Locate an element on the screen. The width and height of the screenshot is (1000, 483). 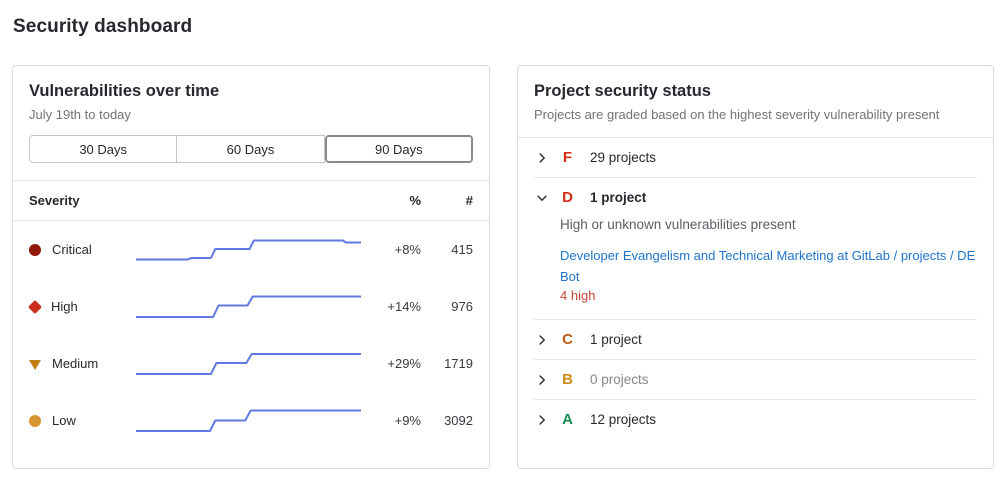
date-range-label: July 19th to today is located at coordinates (80, 114).